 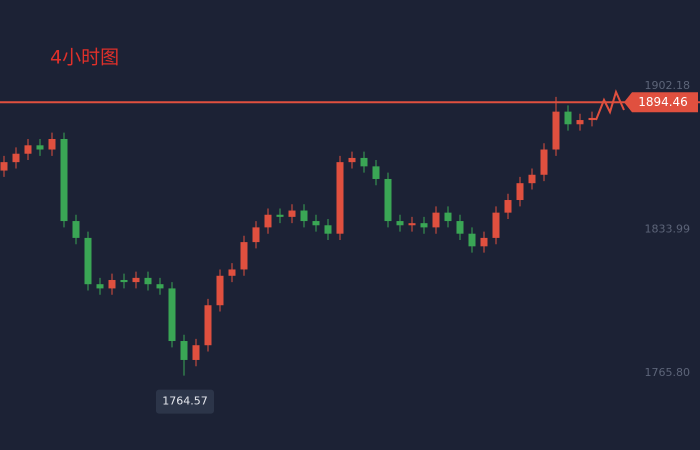 What do you see at coordinates (84, 58) in the screenshot?
I see `chart-title: 4小时图` at bounding box center [84, 58].